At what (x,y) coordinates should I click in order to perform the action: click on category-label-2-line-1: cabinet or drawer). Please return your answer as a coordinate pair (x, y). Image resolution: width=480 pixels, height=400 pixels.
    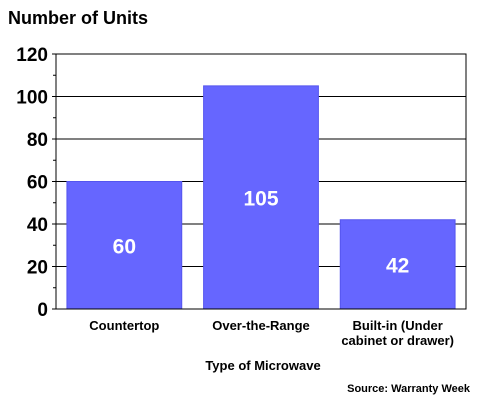
    Looking at the image, I should click on (397, 340).